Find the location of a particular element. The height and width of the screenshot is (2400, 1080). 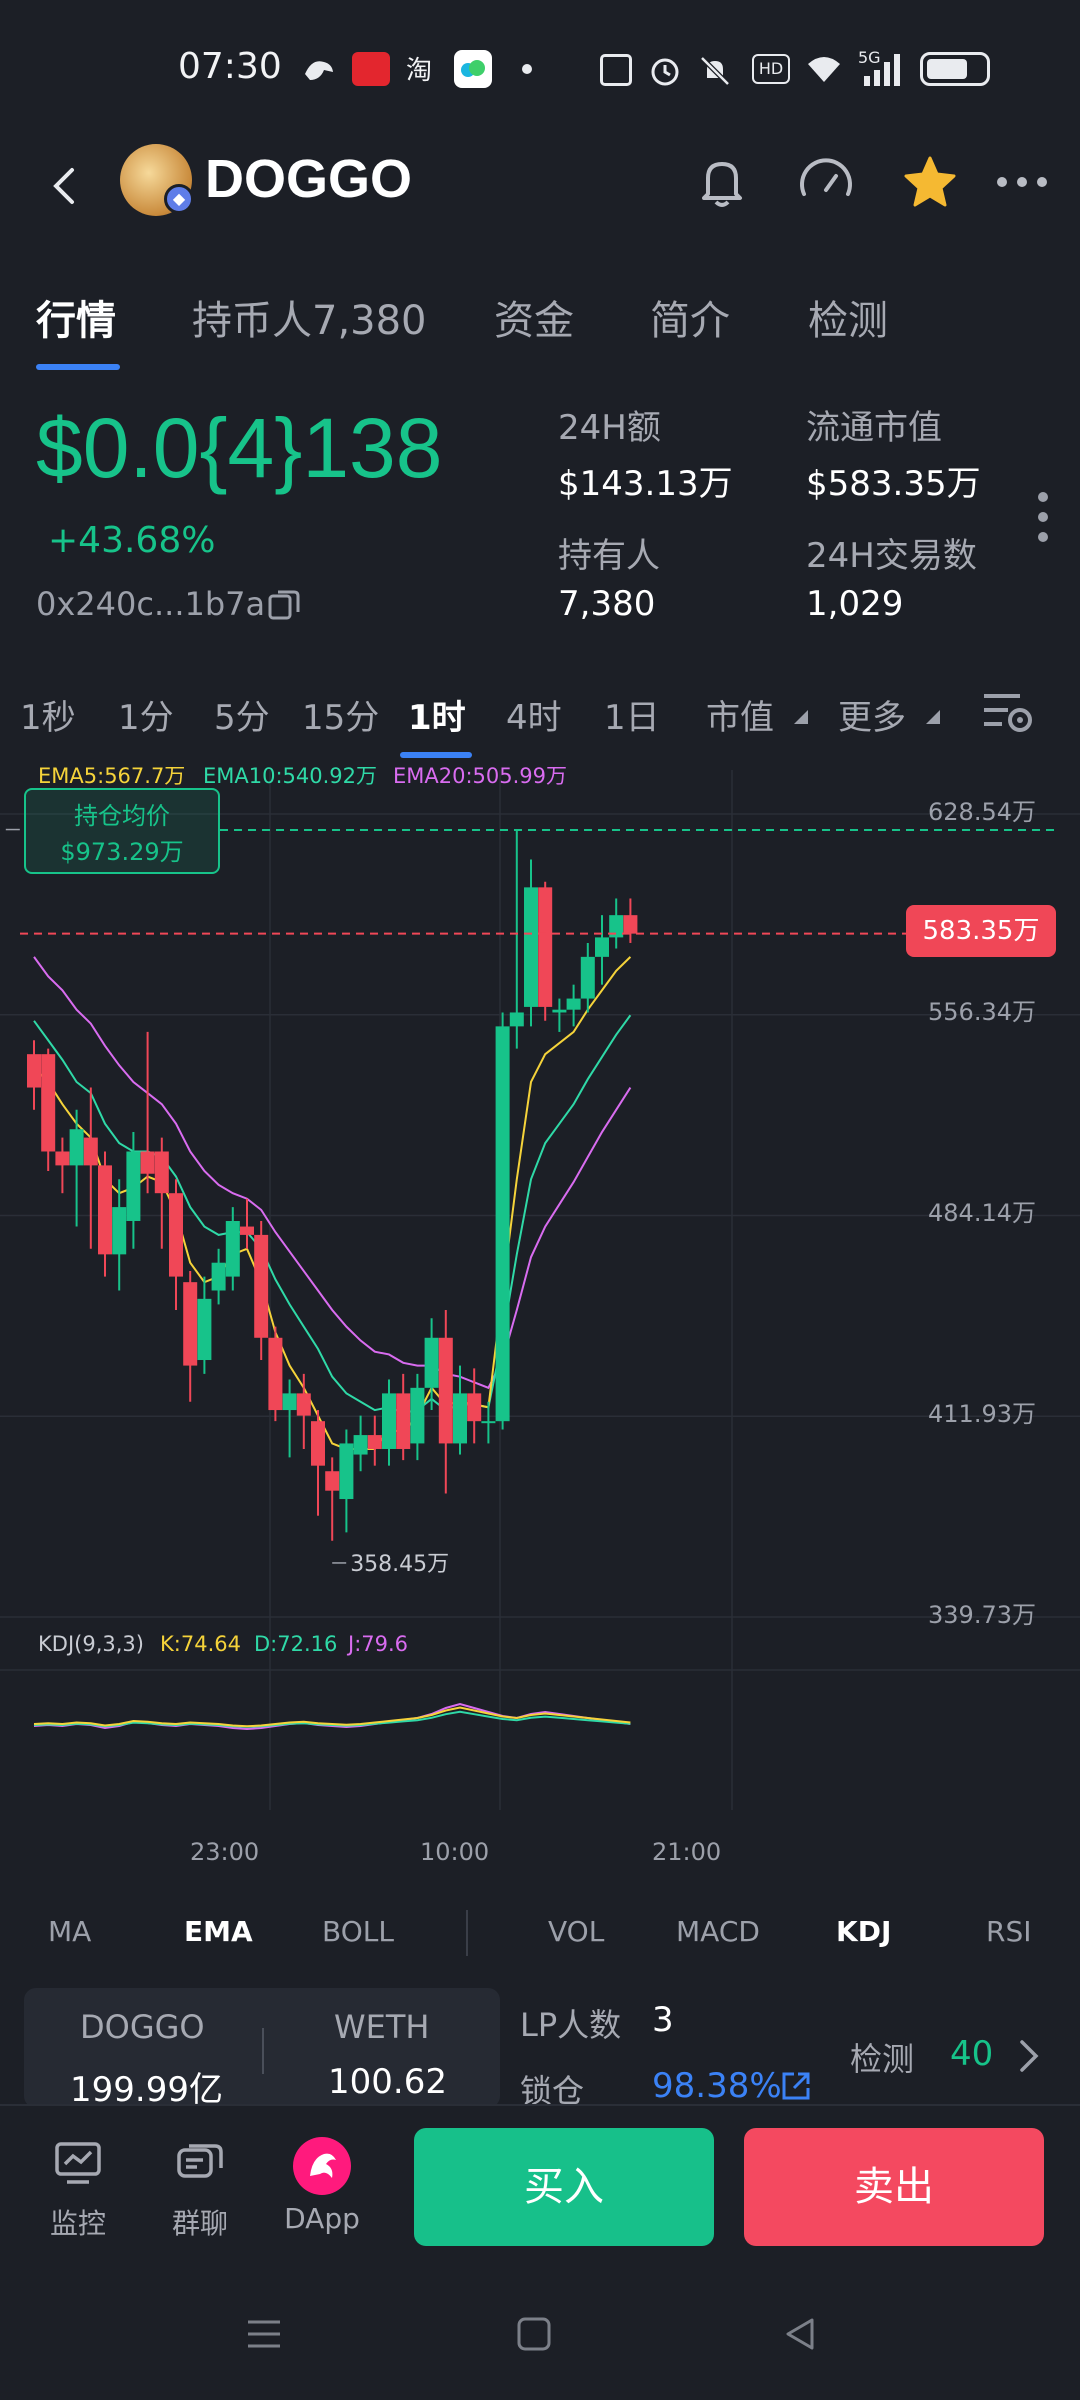

stat-24h-volume-value: $143.13万 is located at coordinates (645, 484).